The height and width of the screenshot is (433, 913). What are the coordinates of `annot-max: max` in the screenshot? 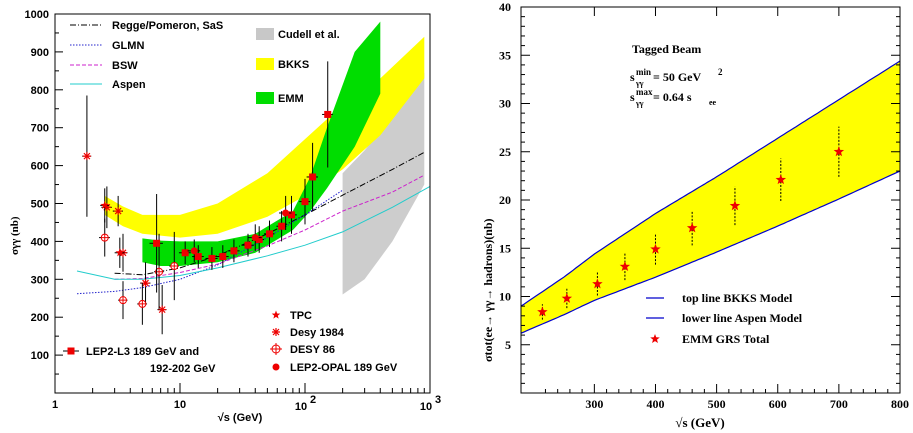 It's located at (644, 92).